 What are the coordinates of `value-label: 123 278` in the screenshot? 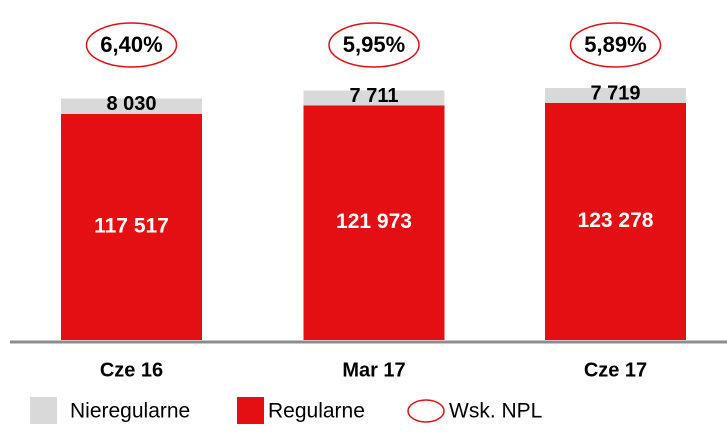 It's located at (616, 220).